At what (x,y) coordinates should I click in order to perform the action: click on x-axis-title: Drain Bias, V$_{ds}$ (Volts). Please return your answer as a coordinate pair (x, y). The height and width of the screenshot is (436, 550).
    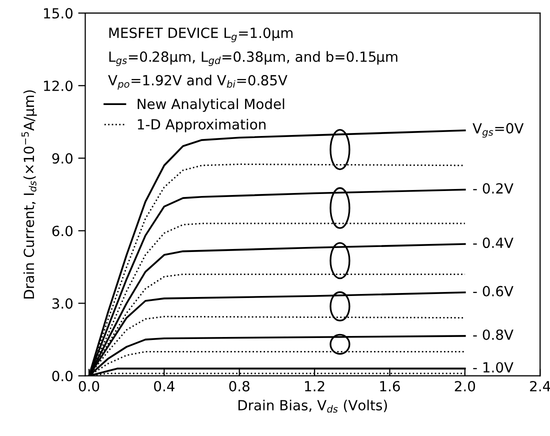
    Looking at the image, I should click on (312, 406).